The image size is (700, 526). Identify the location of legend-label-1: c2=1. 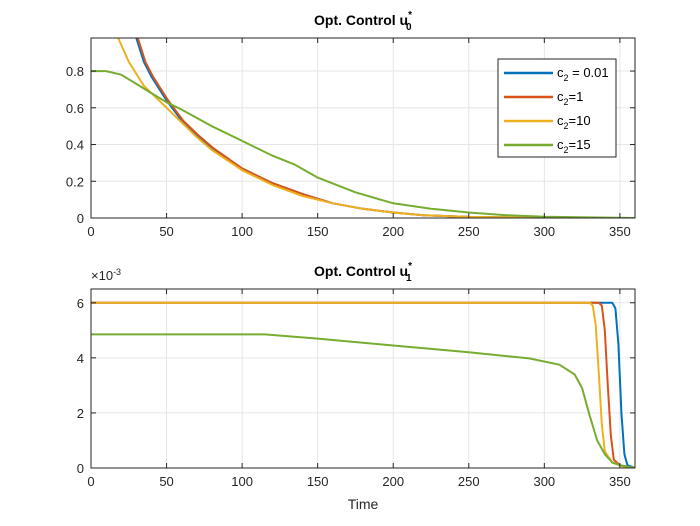
(570, 98).